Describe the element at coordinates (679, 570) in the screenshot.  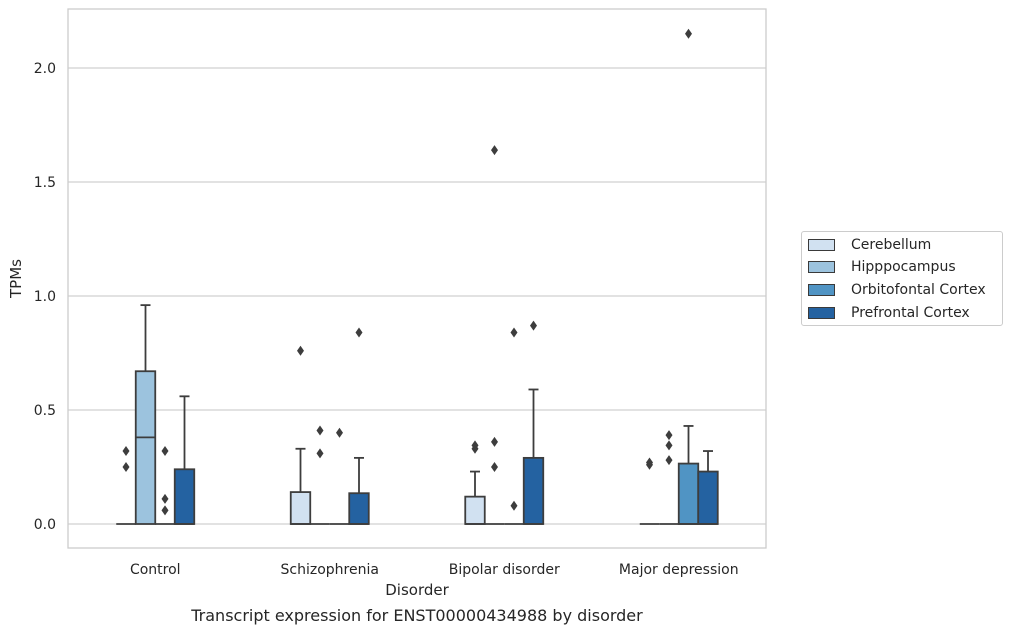
I see `x-tick-label: Major depression` at that location.